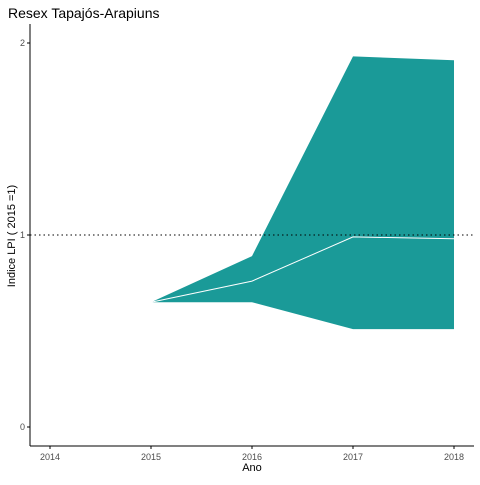  I want to click on x-tick-label: 2014, so click(50, 457).